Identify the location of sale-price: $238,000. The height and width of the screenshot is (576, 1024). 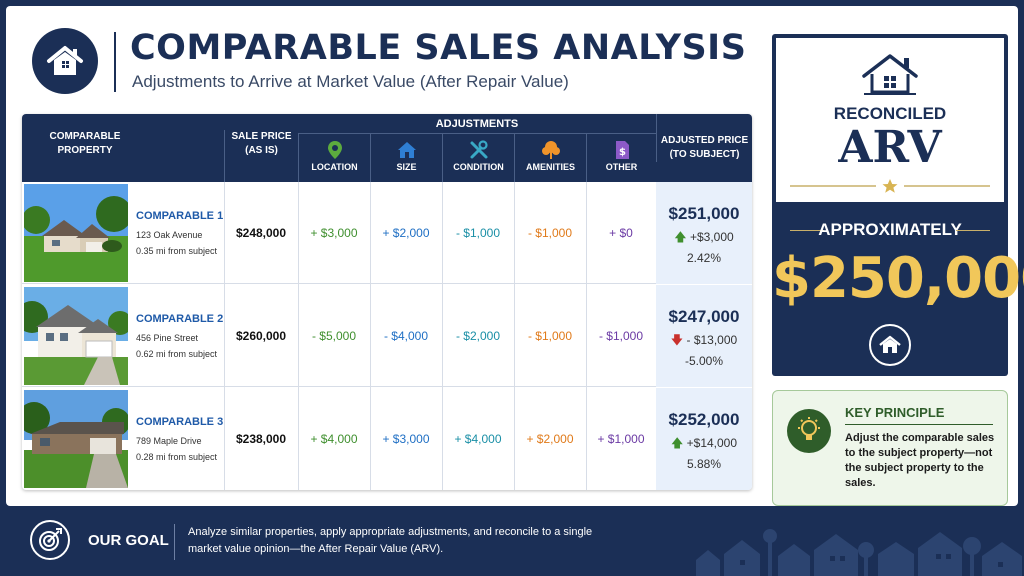
(261, 439).